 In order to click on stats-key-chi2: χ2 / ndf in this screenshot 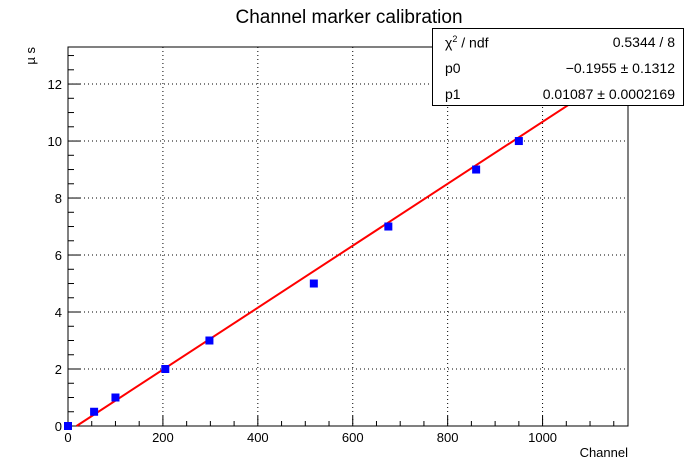, I will do `click(467, 42)`.